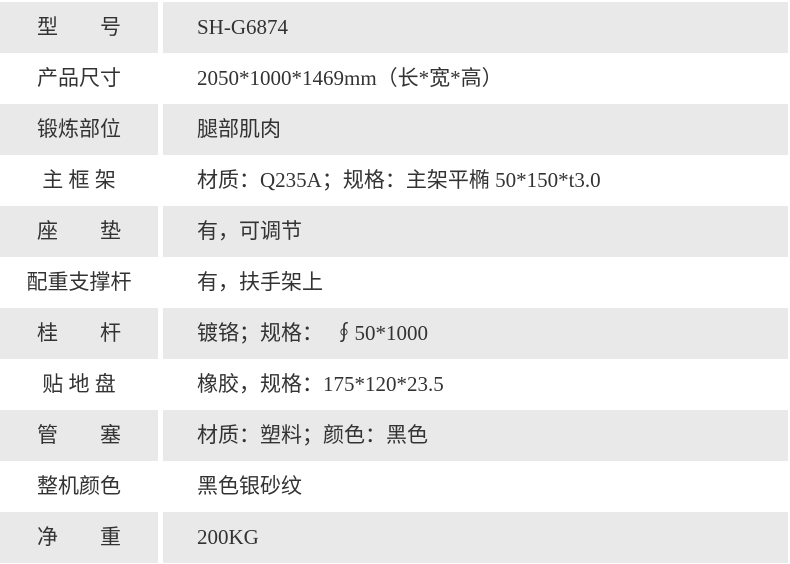 This screenshot has width=790, height=564. I want to click on table-row: 贴 地 盘 橡胶，规格：175*120*23.5, so click(394, 384).